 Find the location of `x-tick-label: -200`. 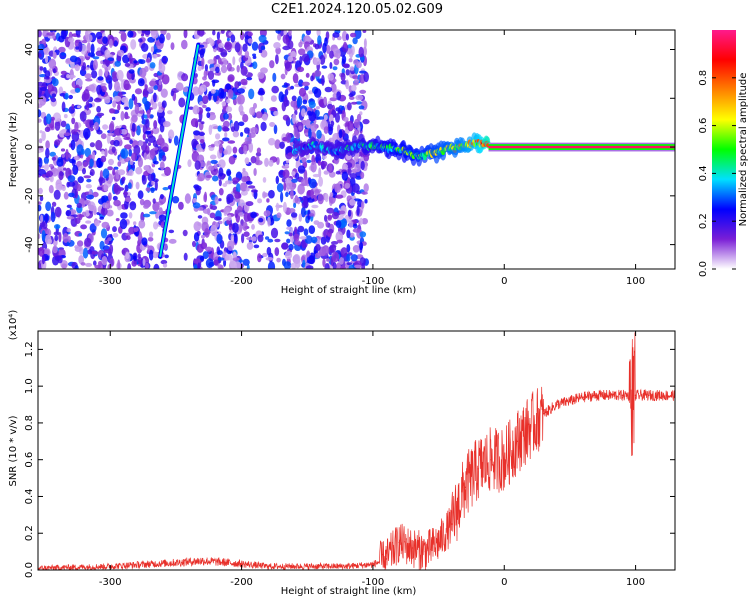

x-tick-label: -200 is located at coordinates (241, 281).